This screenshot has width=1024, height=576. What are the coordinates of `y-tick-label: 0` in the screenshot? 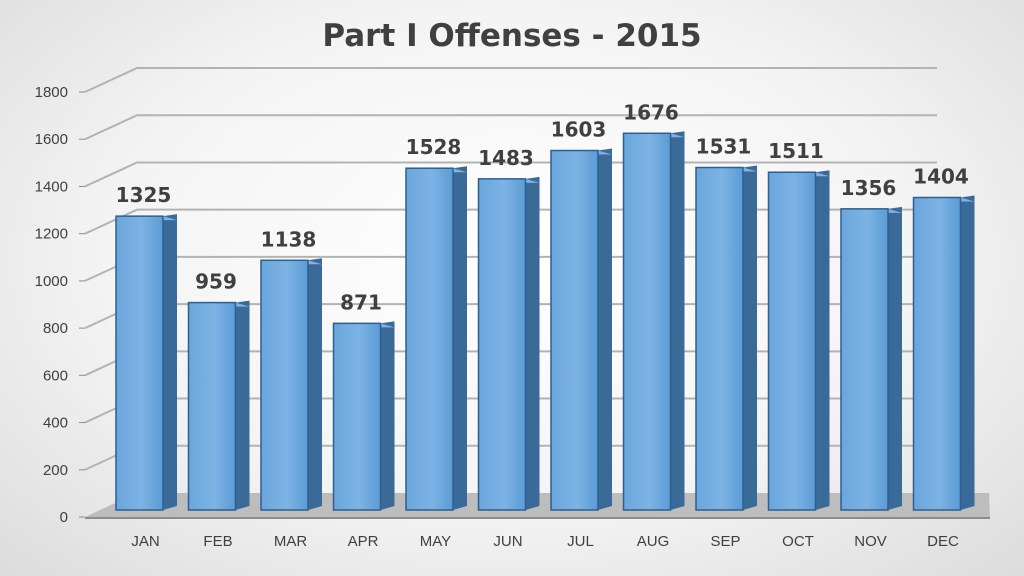 It's located at (64, 517).